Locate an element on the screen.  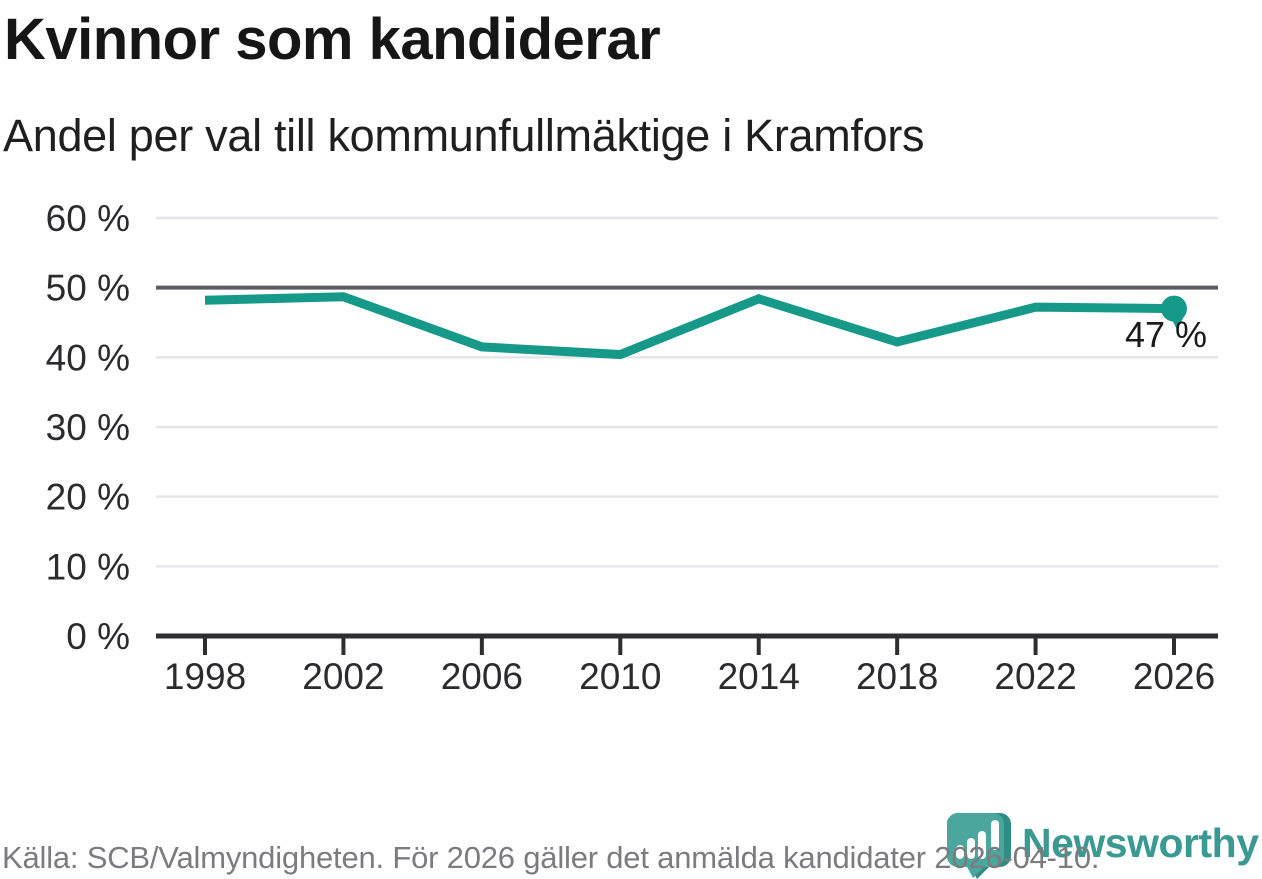
y-tick-label-40: 40 % is located at coordinates (88, 357).